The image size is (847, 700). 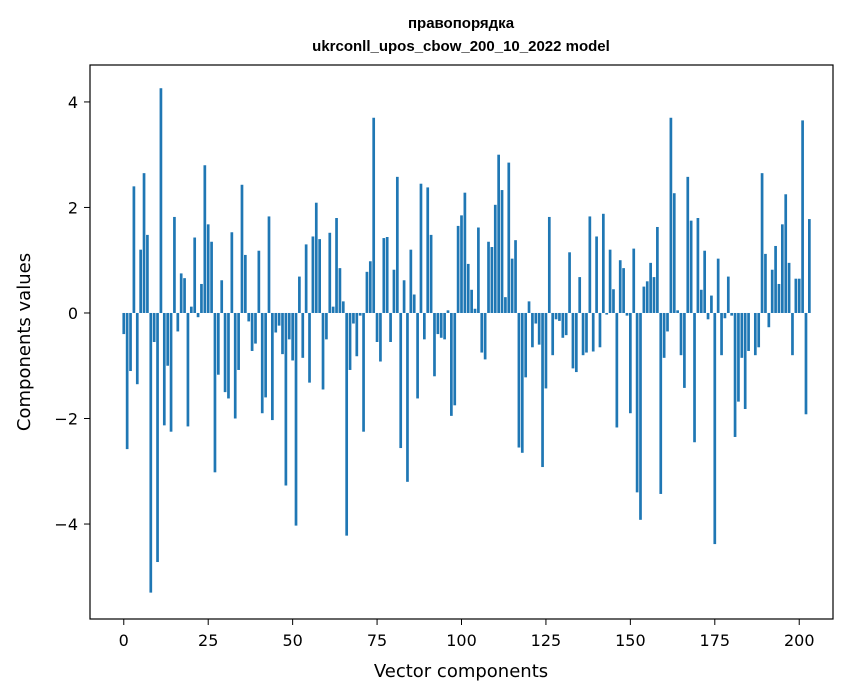 What do you see at coordinates (73, 102) in the screenshot?
I see `y-tick-label: 4` at bounding box center [73, 102].